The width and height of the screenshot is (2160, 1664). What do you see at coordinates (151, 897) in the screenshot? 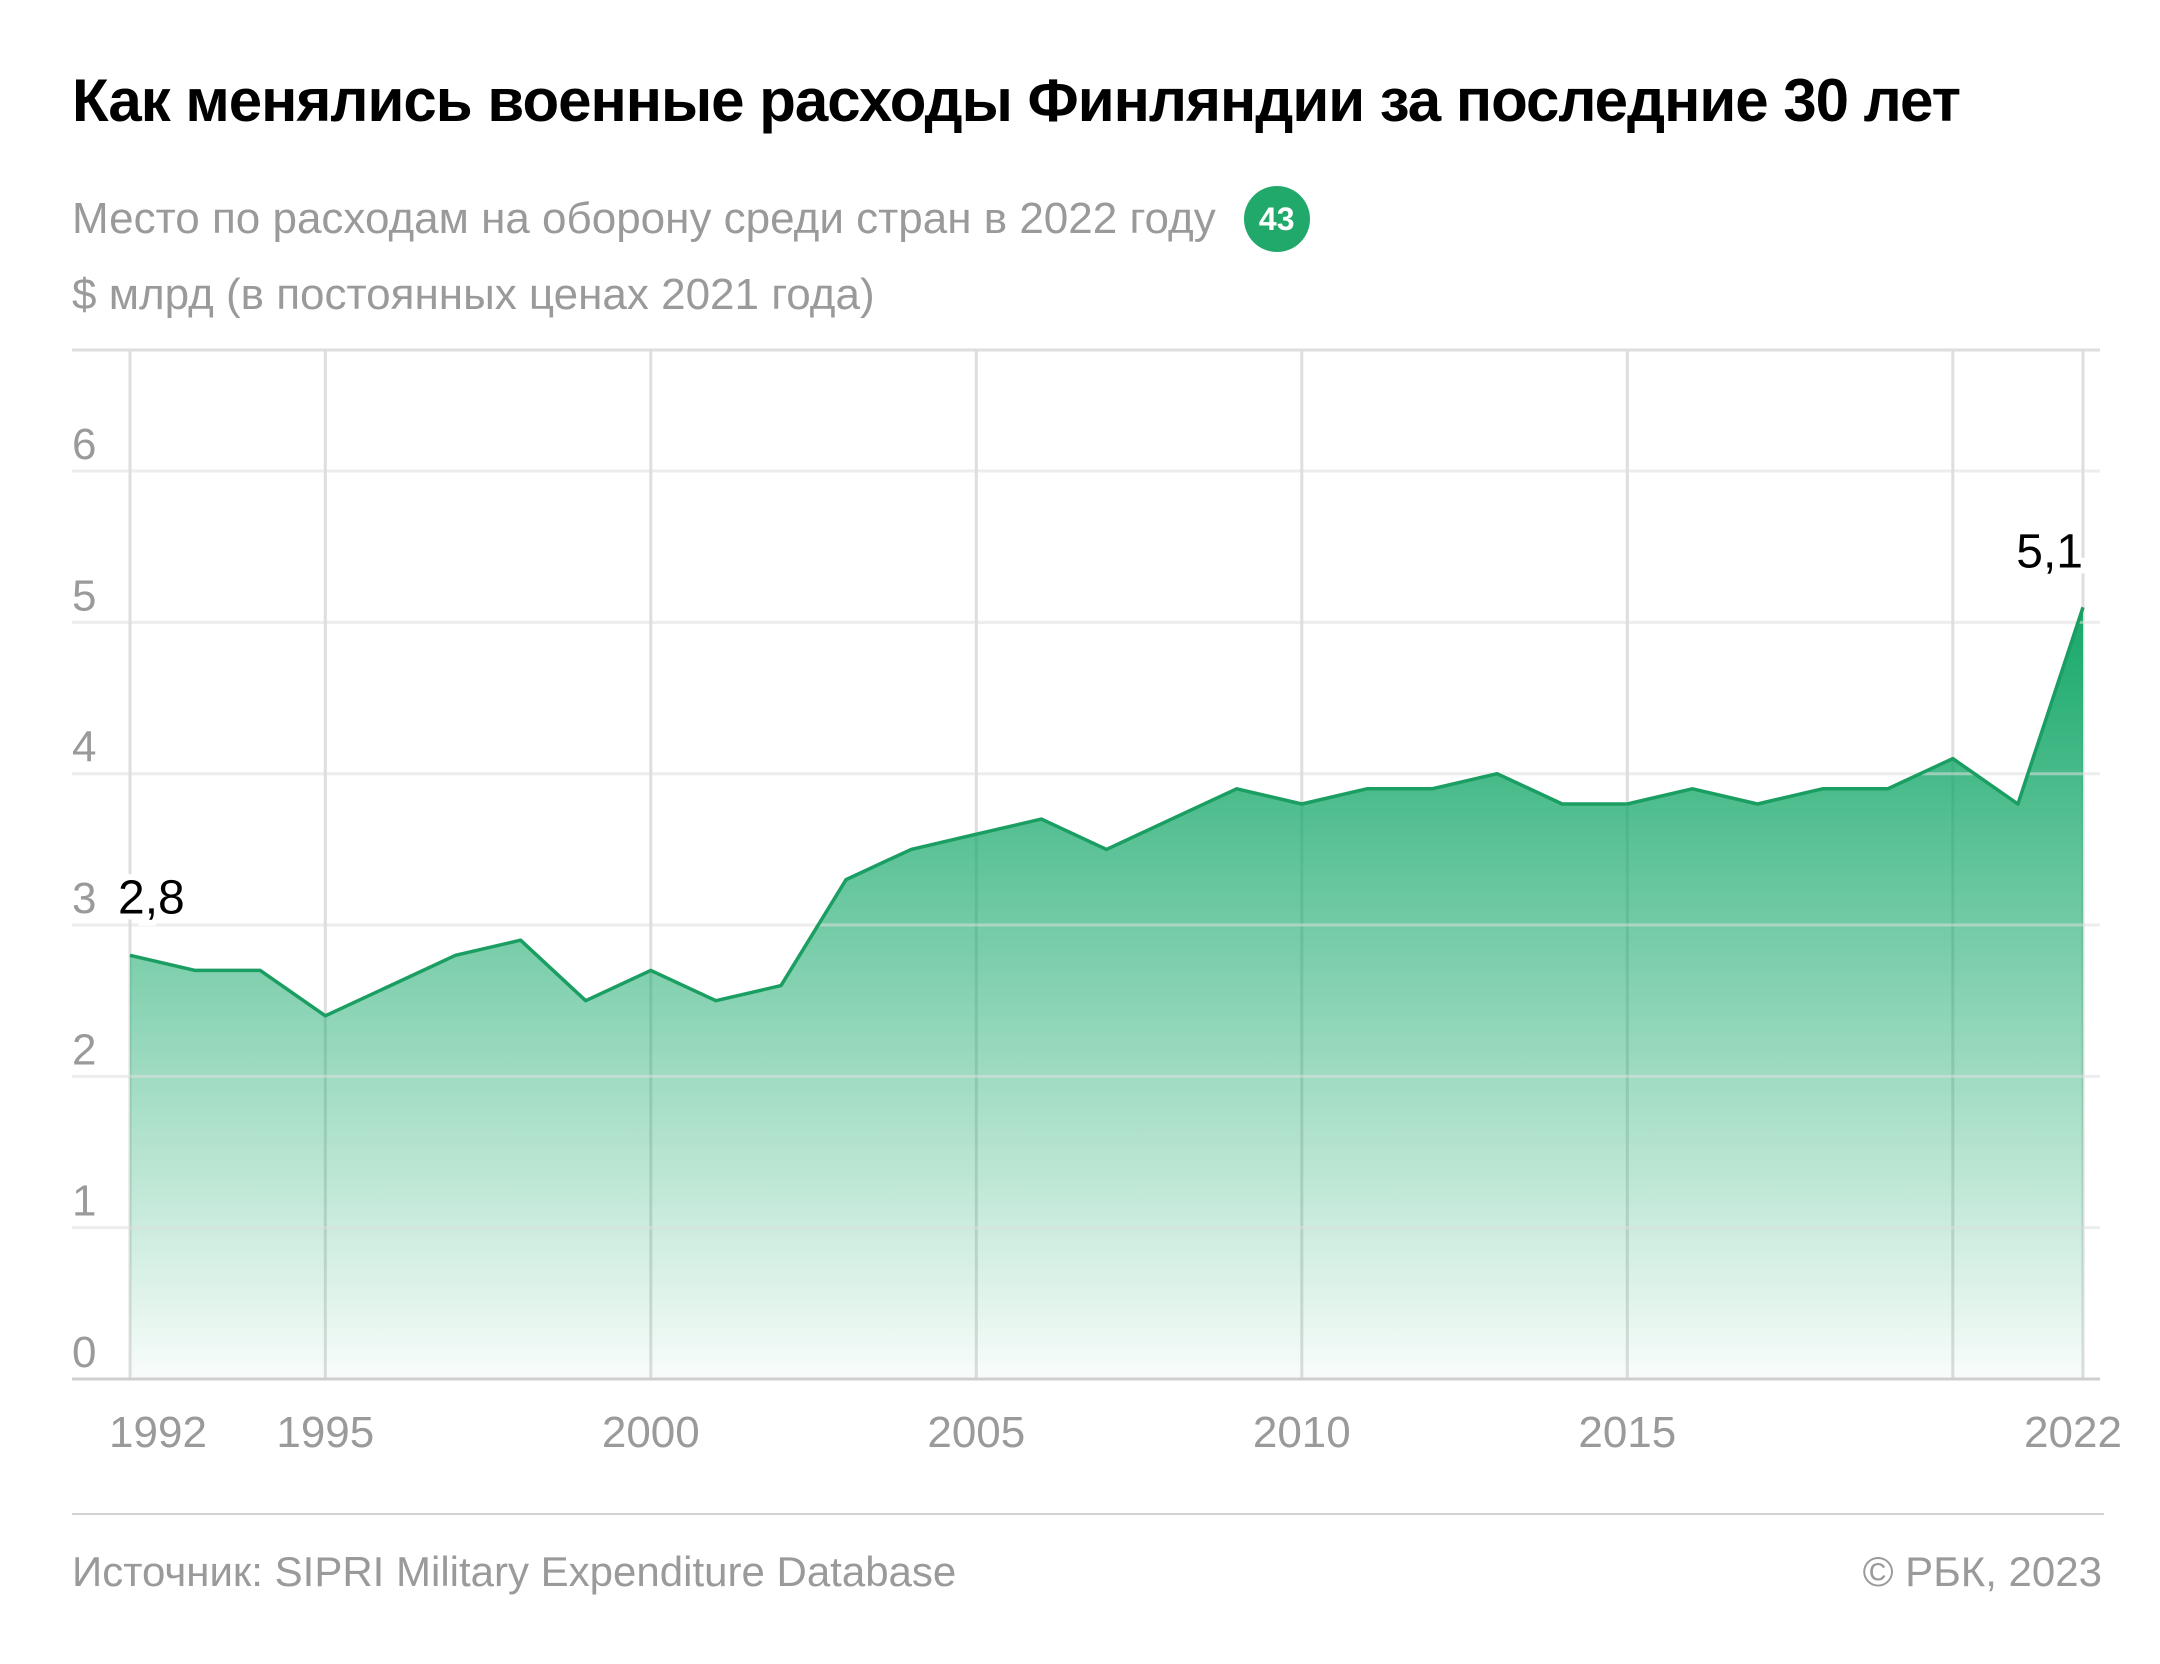
I see `data-label: 2,8` at bounding box center [151, 897].